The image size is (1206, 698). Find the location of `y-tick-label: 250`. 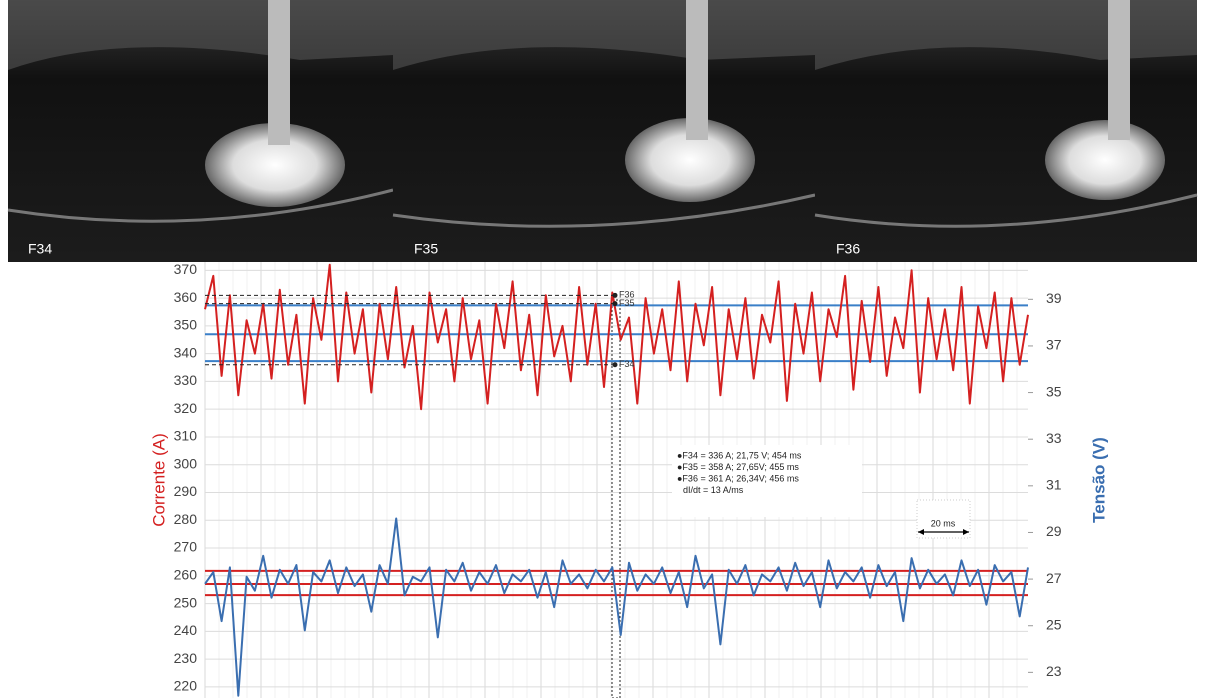

y-tick-label: 250 is located at coordinates (186, 602).